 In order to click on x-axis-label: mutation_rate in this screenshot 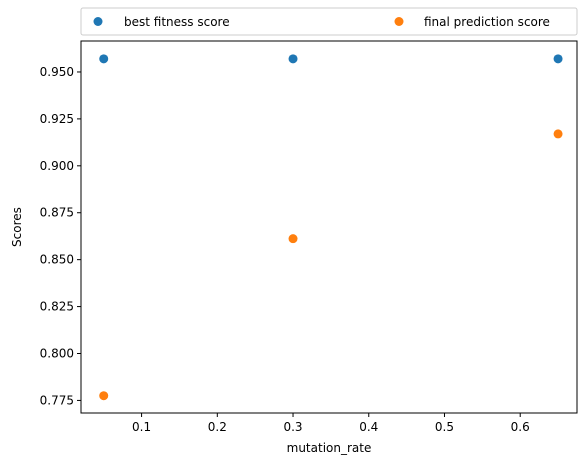, I will do `click(329, 448)`.